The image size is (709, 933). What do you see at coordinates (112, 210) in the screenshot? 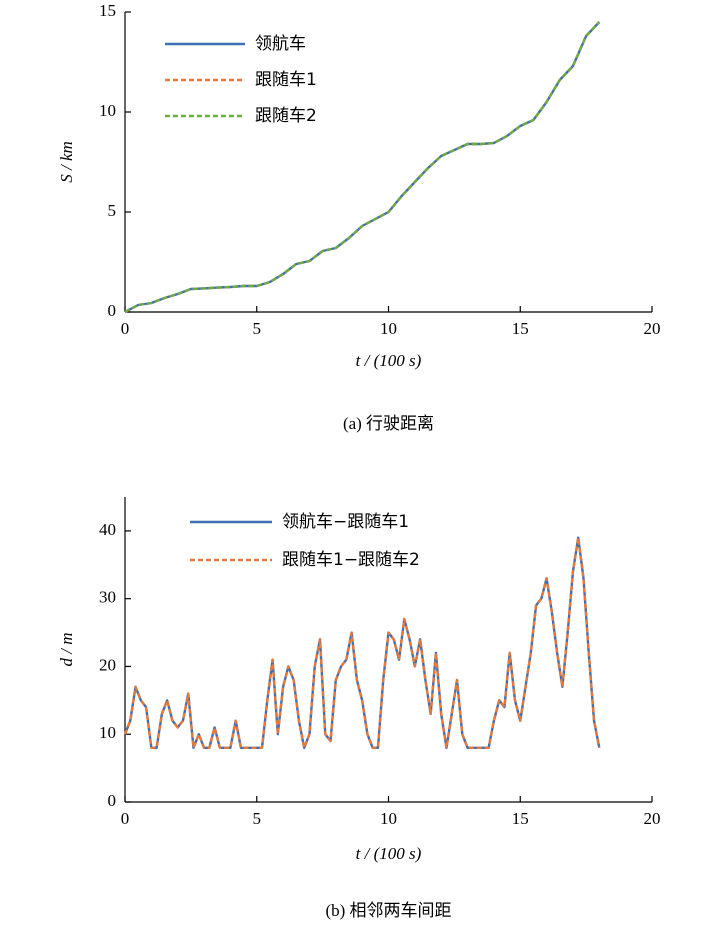
I see `y-tick-label: 5` at bounding box center [112, 210].